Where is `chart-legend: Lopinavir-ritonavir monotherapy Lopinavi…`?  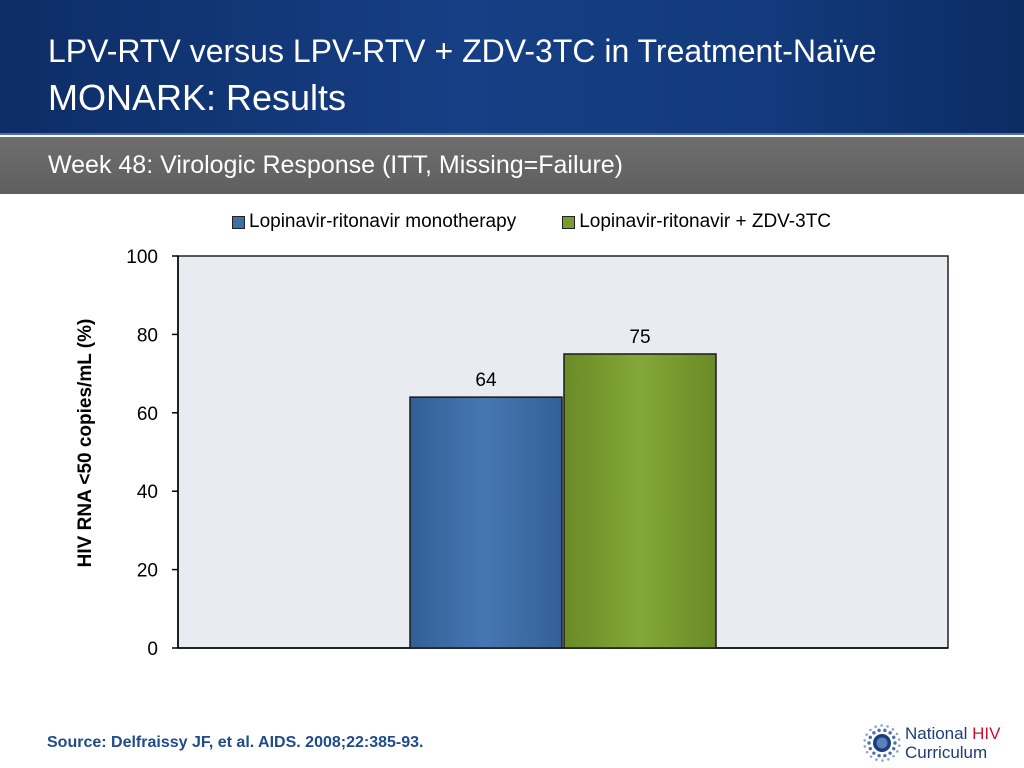
chart-legend: Lopinavir-ritonavir monotherapy Lopinavi… is located at coordinates (531, 222).